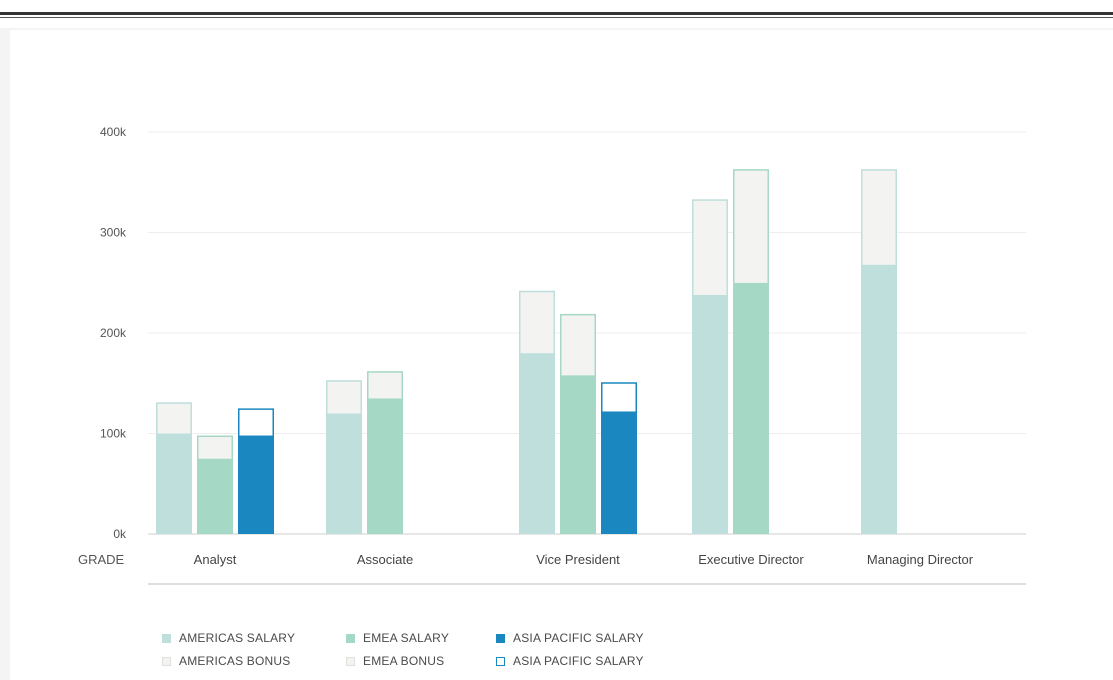  What do you see at coordinates (113, 132) in the screenshot?
I see `y-tick-label: 400k` at bounding box center [113, 132].